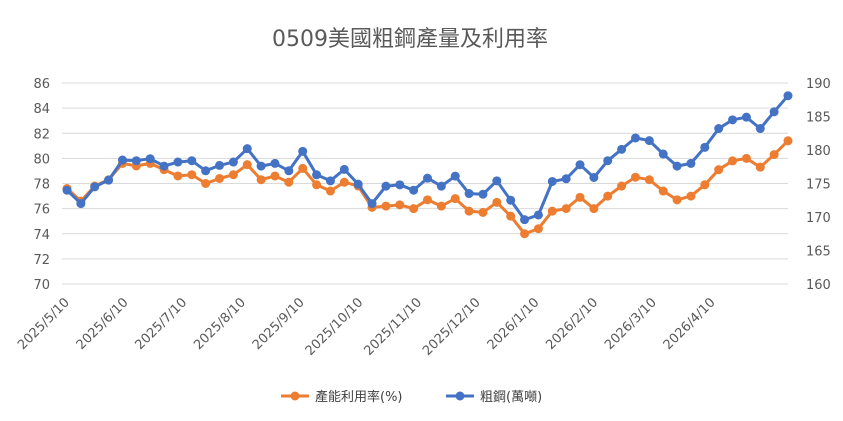 The width and height of the screenshot is (843, 421). What do you see at coordinates (818, 252) in the screenshot?
I see `y-right-tick-label: 165` at bounding box center [818, 252].